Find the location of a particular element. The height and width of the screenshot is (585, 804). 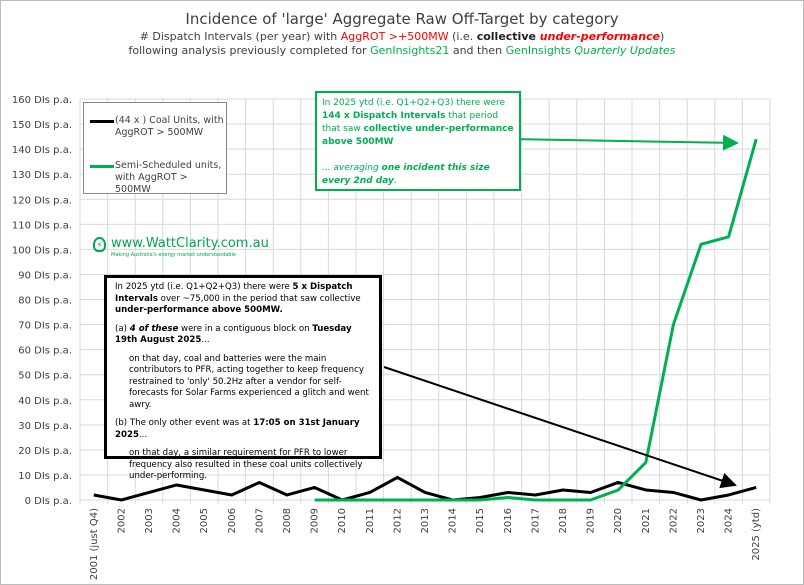

annotation-text: . is located at coordinates (395, 181).